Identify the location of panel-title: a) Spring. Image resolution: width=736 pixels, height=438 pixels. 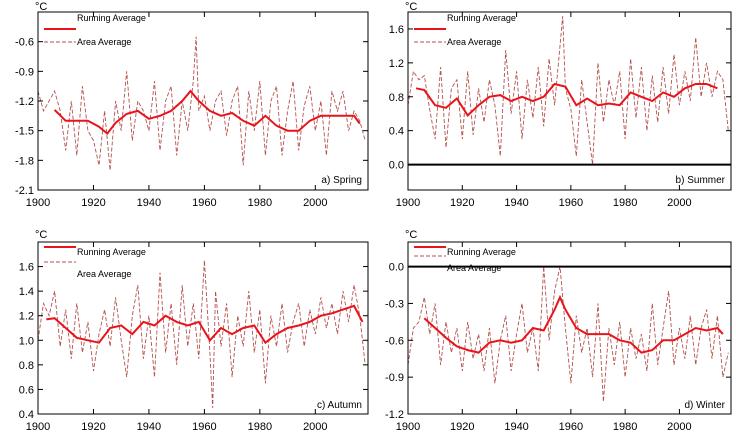
(341, 180).